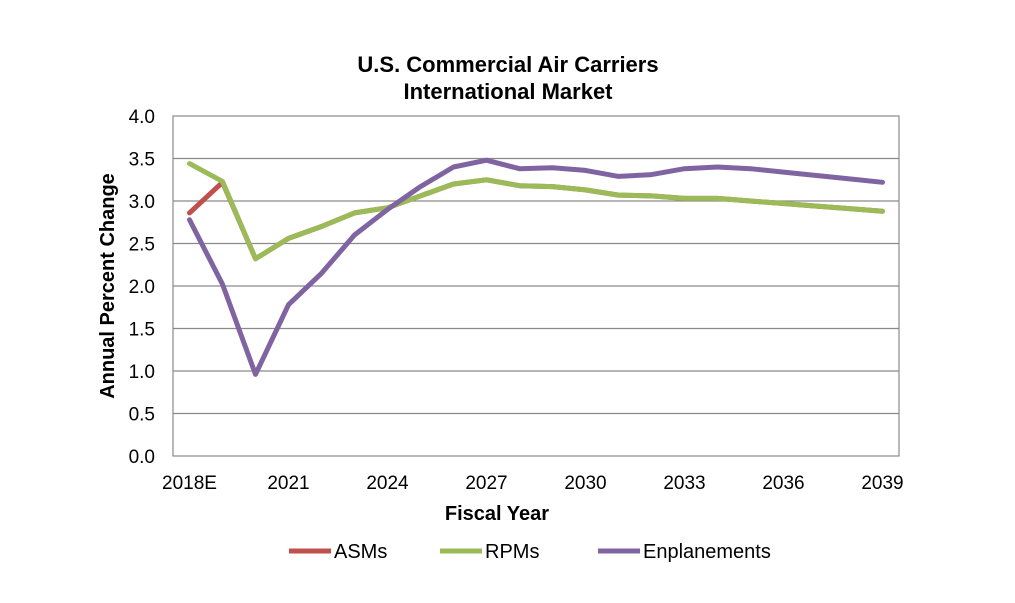 This screenshot has height=603, width=1015. I want to click on y-tick-label: 0.5, so click(142, 415).